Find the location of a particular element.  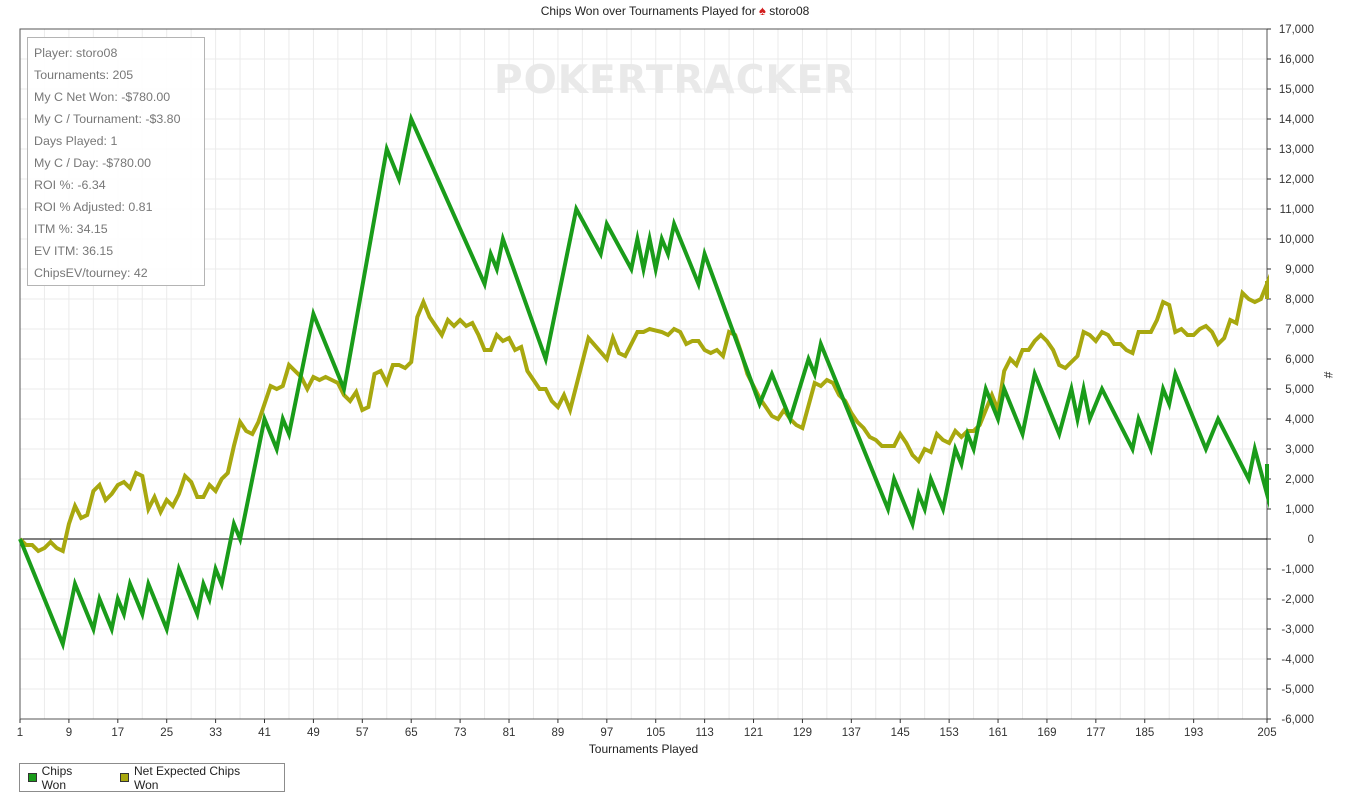

x-tick-label: 137 is located at coordinates (851, 733).